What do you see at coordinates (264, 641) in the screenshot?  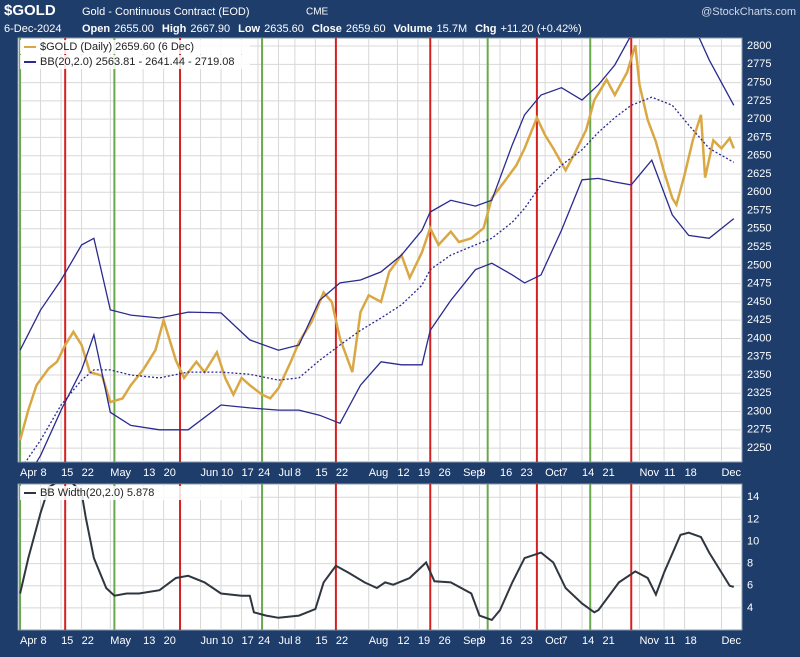 I see `x-tick-label: 24` at bounding box center [264, 641].